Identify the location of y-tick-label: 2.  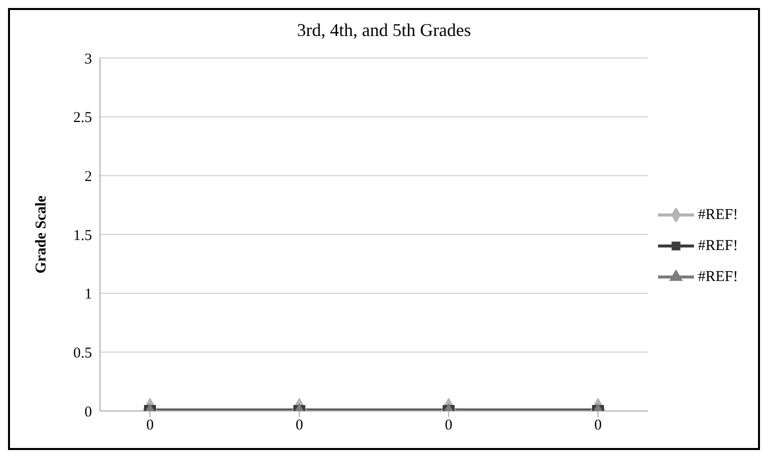
(88, 176).